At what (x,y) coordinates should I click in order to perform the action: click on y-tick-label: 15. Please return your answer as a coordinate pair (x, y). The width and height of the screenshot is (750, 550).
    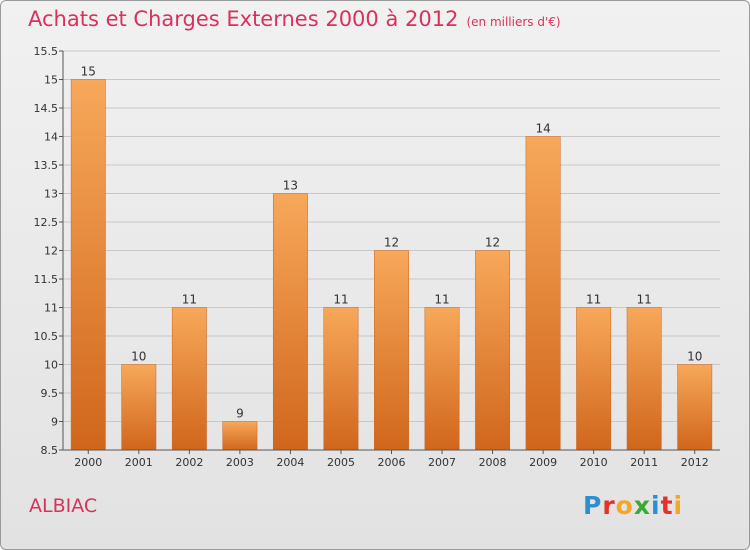
    Looking at the image, I should click on (51, 80).